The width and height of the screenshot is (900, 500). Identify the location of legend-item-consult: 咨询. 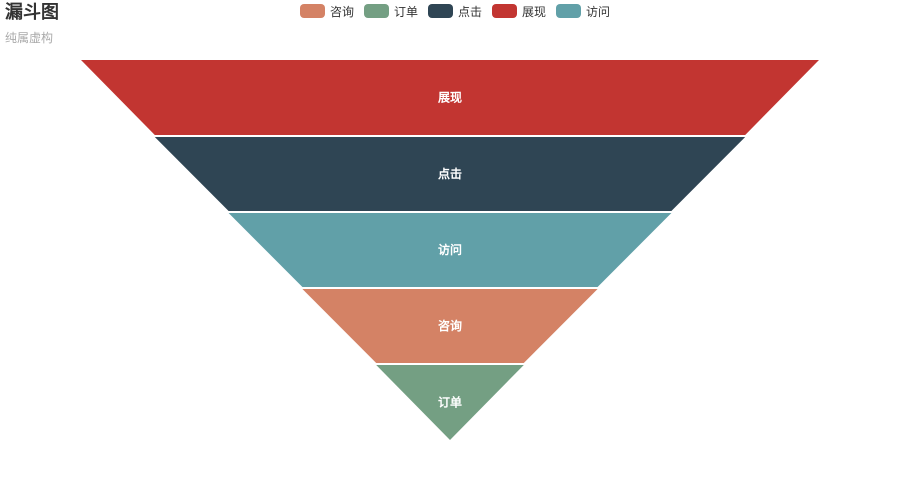
(326, 11).